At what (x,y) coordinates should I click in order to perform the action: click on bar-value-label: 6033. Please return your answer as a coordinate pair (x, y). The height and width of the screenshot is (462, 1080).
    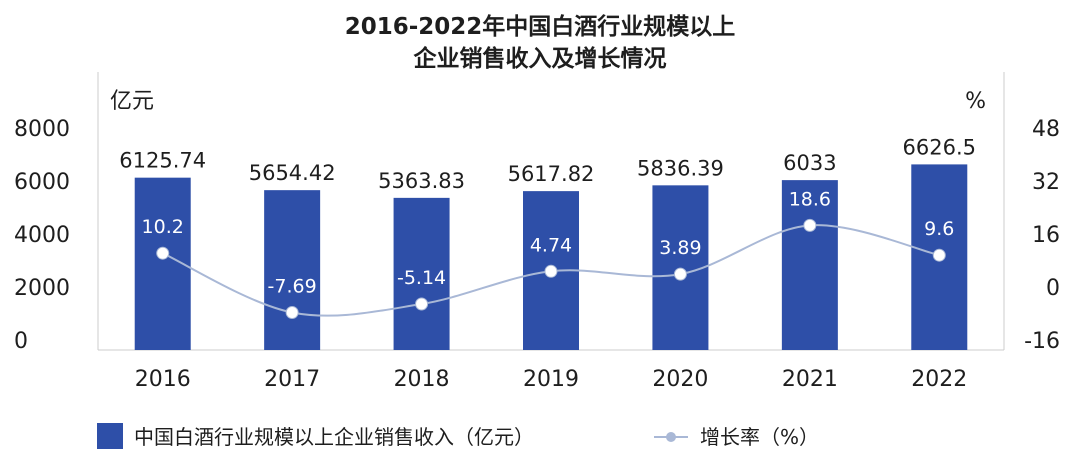
    Looking at the image, I should click on (809, 163).